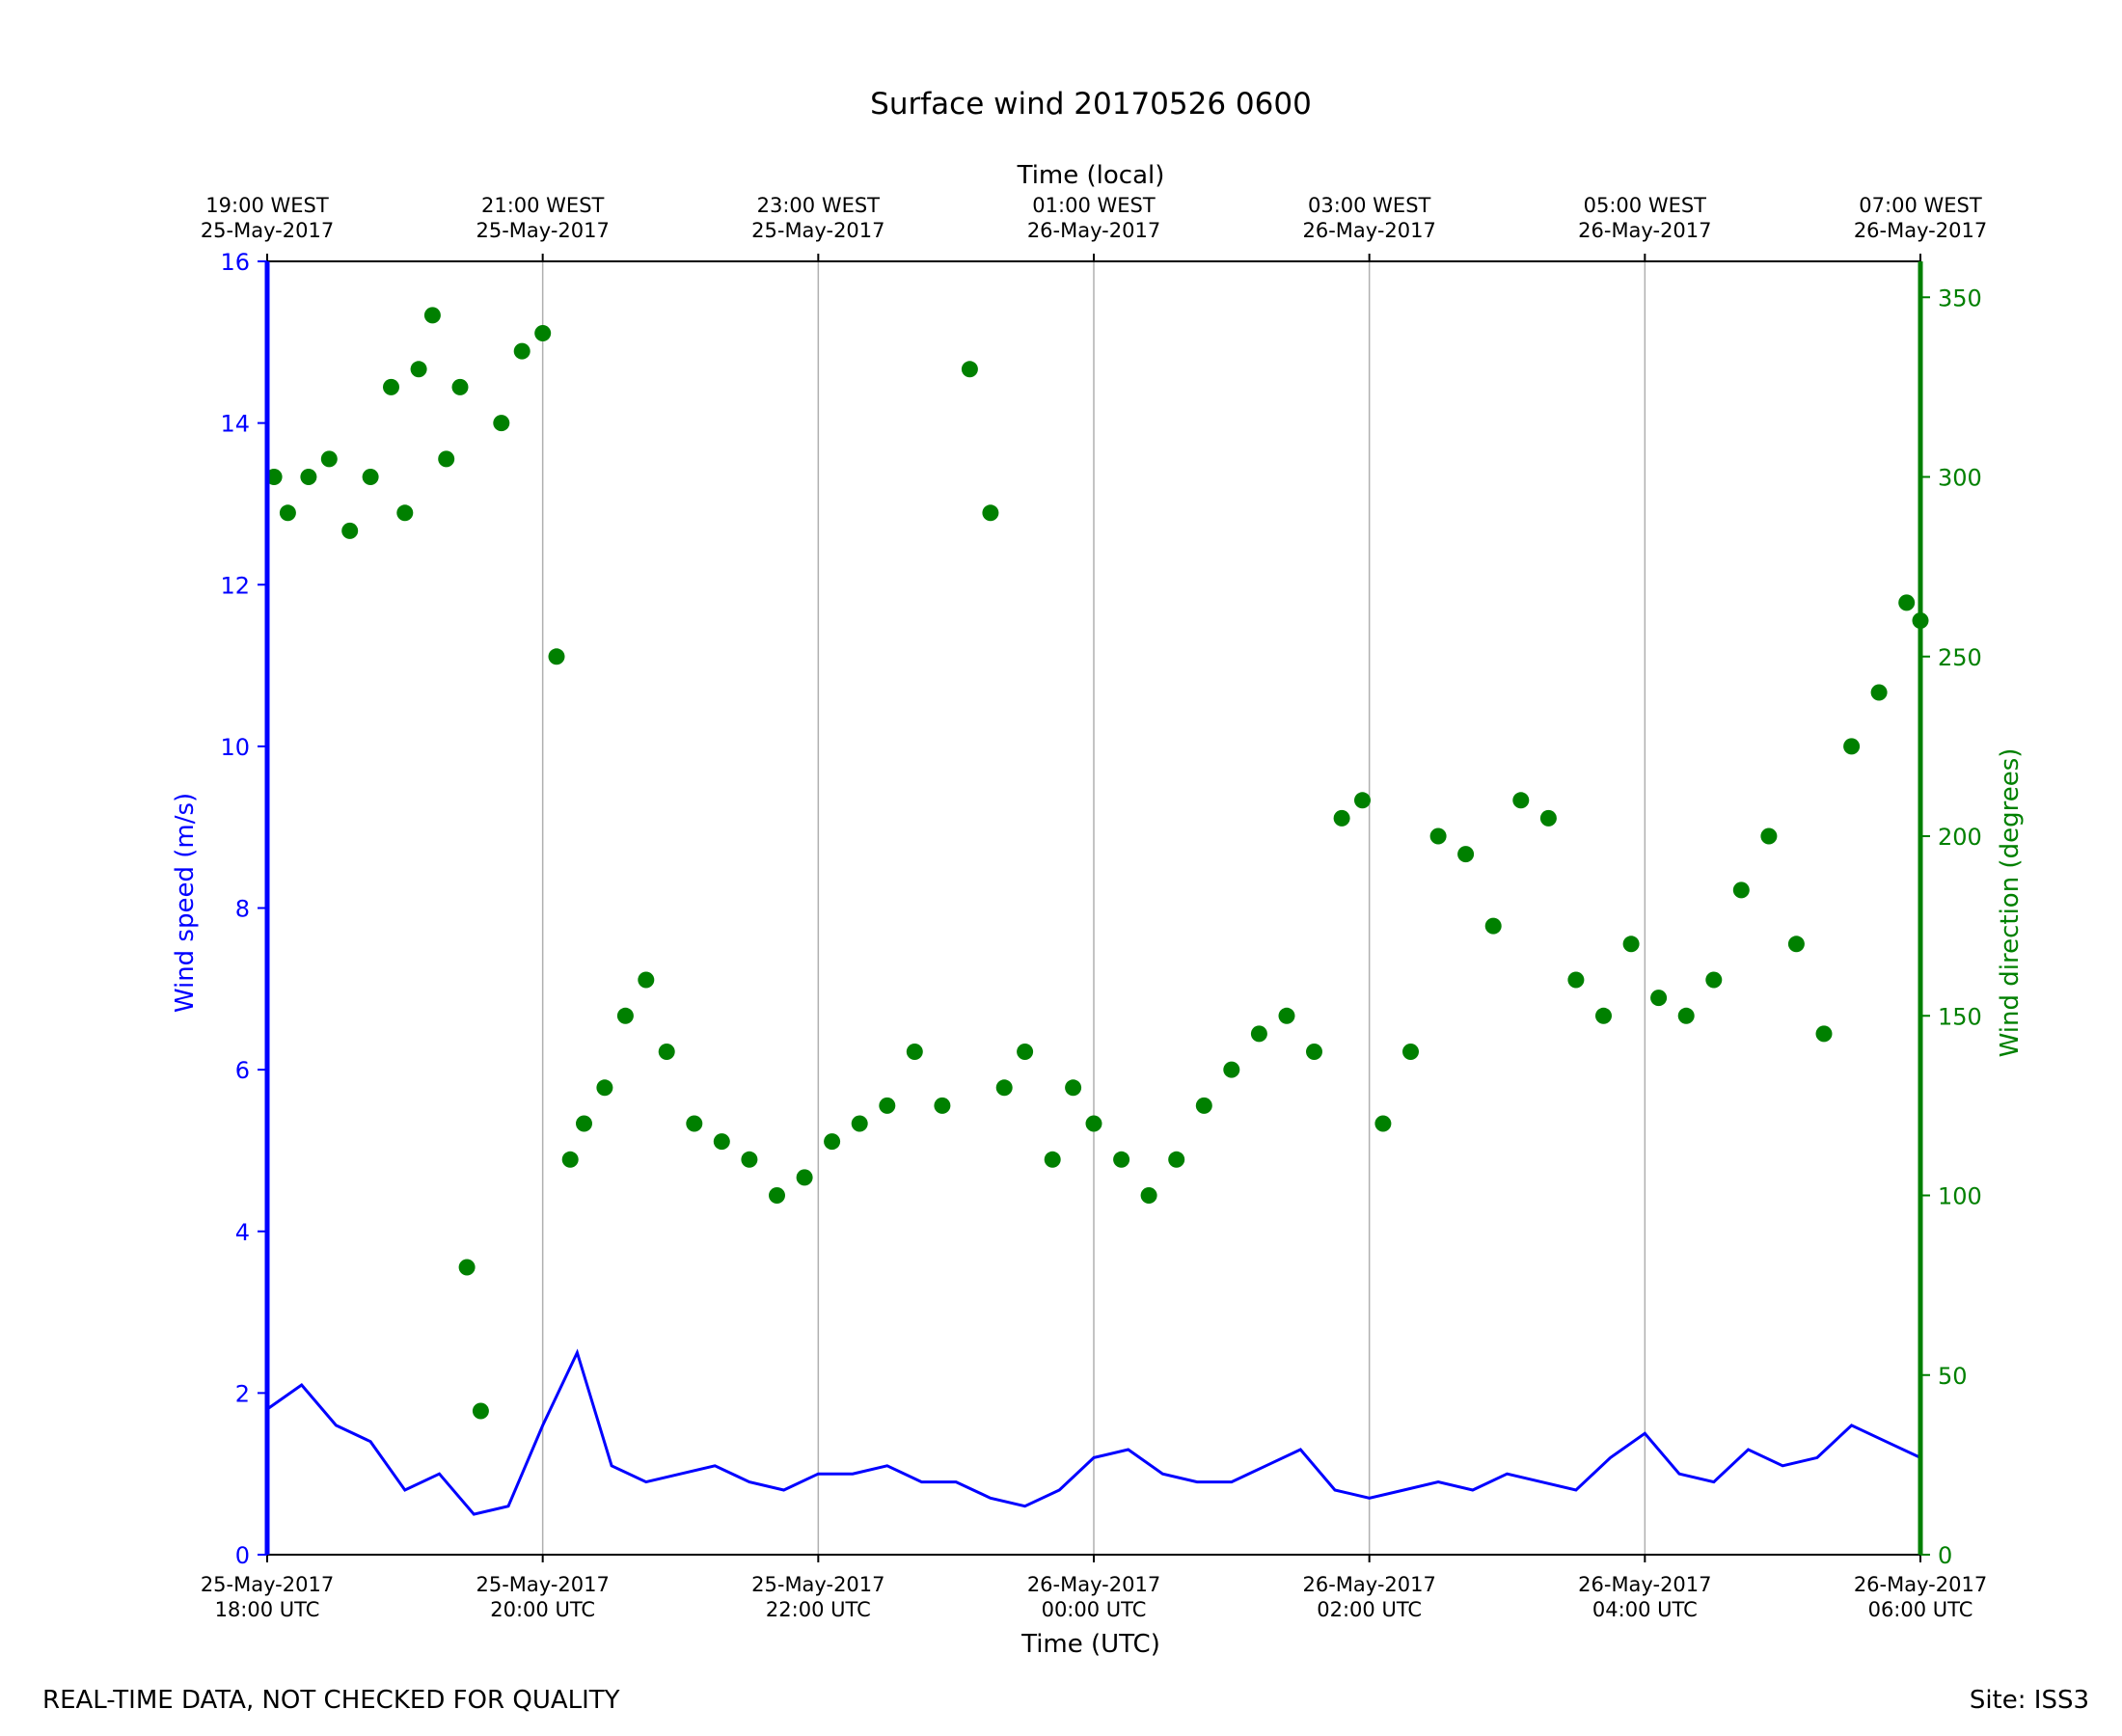 The width and height of the screenshot is (2122, 1736). Describe the element at coordinates (1921, 205) in the screenshot. I see `top-tick-time: 07:00 WEST` at that location.